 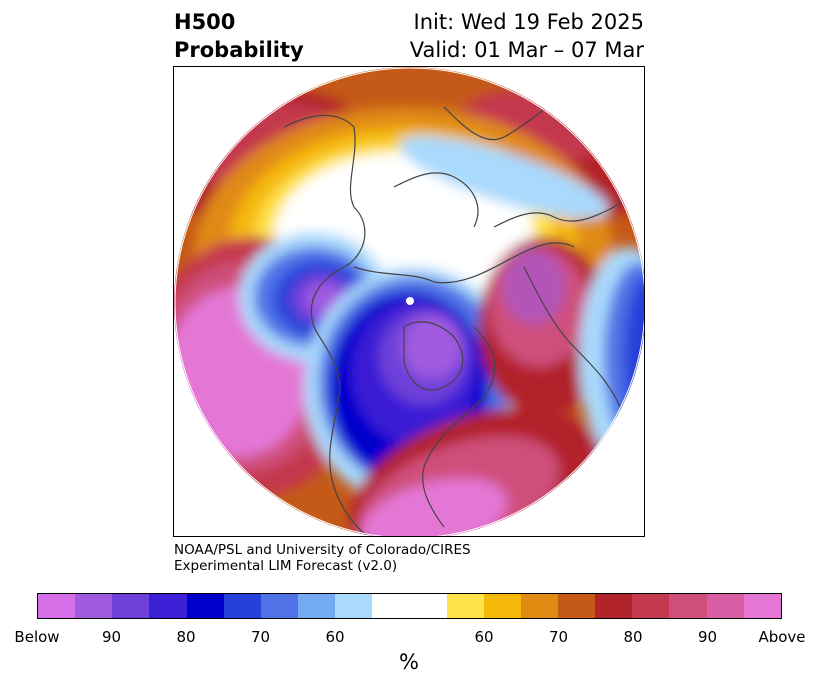 What do you see at coordinates (528, 22) in the screenshot?
I see `init-date-label: Init: Wed 19 Feb 2025` at bounding box center [528, 22].